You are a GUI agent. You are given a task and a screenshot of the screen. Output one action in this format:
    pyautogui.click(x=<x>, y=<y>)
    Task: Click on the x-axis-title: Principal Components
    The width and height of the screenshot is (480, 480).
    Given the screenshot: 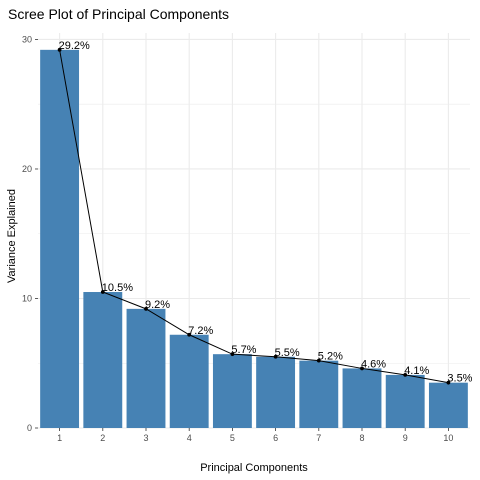 What is the action you would take?
    pyautogui.click(x=254, y=468)
    